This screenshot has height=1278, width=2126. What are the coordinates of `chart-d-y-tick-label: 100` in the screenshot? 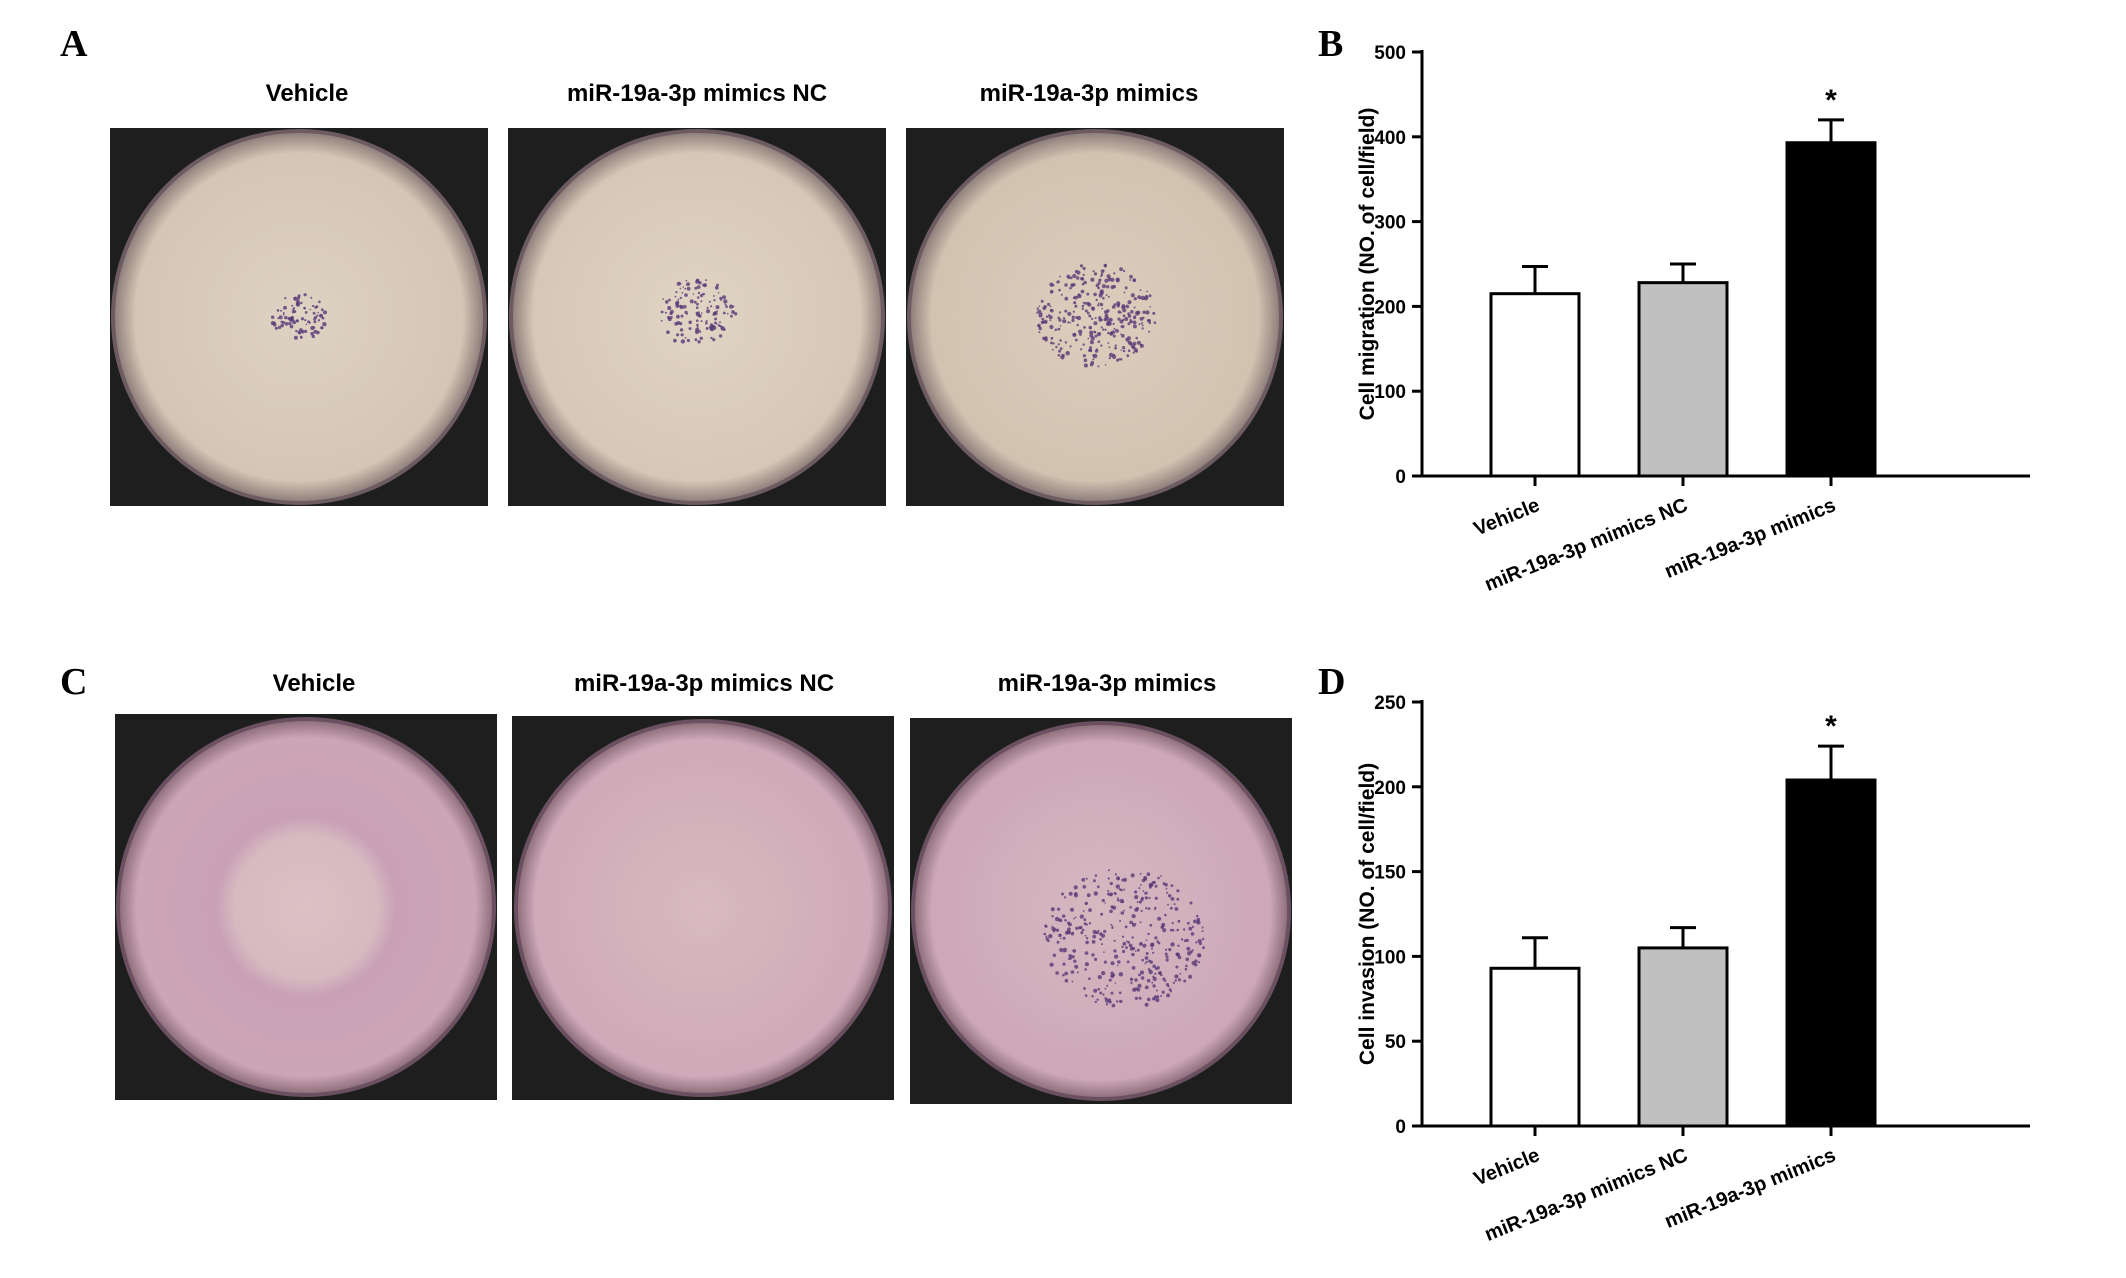 It's located at (1390, 957).